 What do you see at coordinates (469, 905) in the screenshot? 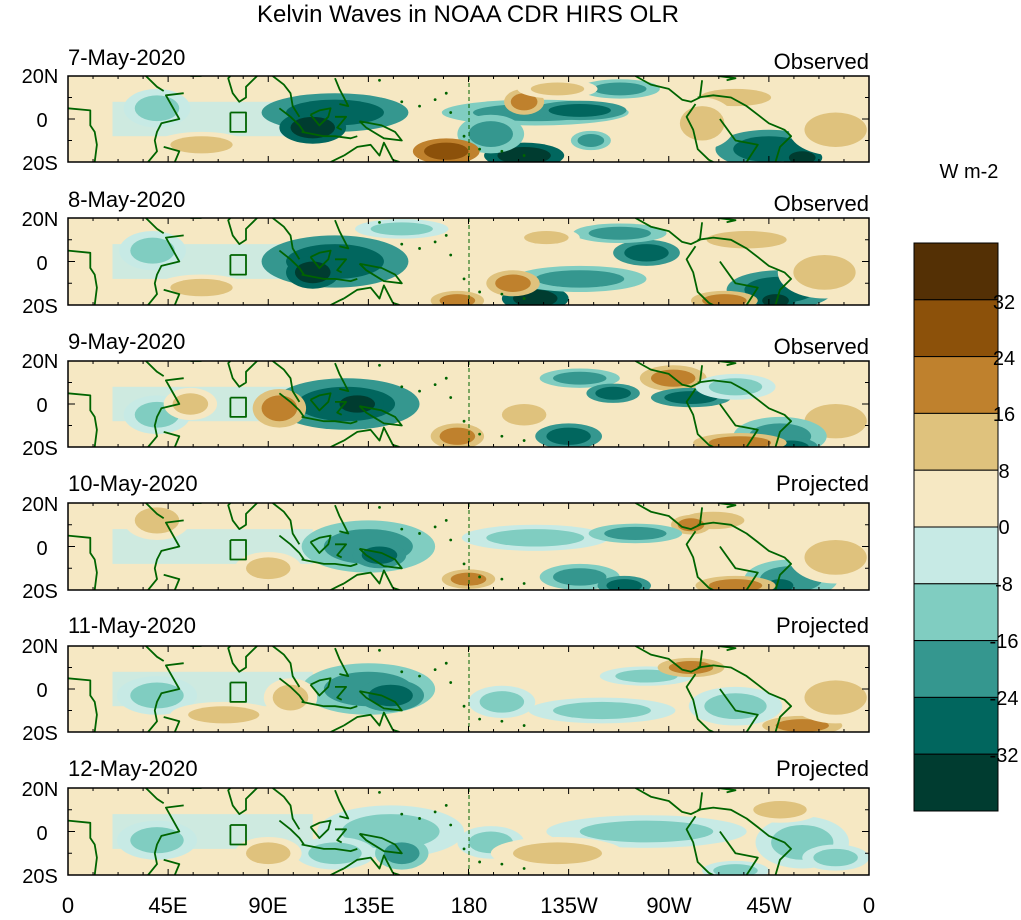
I see `lon-label: 180` at bounding box center [469, 905].